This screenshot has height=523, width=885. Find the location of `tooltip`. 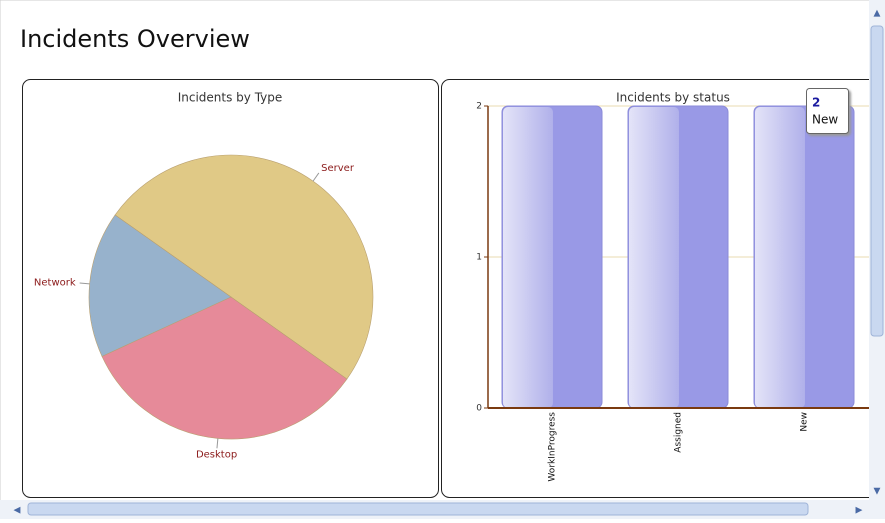

tooltip is located at coordinates (827, 111).